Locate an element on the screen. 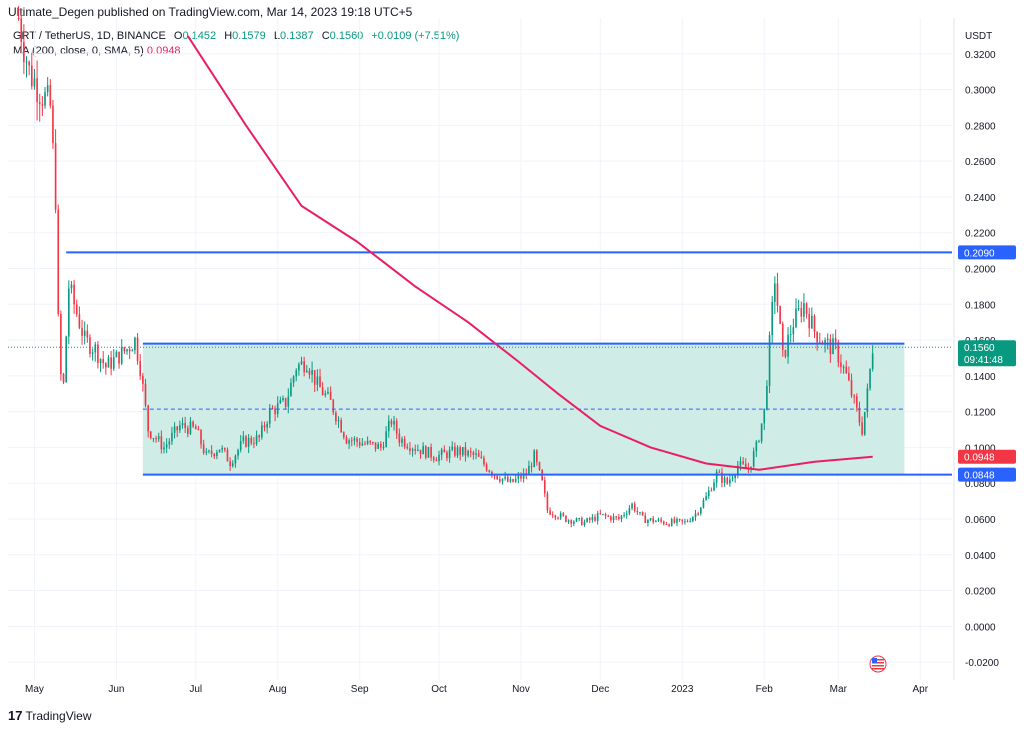 The width and height of the screenshot is (1024, 730). y-tick-label: 0.0800 is located at coordinates (980, 484).